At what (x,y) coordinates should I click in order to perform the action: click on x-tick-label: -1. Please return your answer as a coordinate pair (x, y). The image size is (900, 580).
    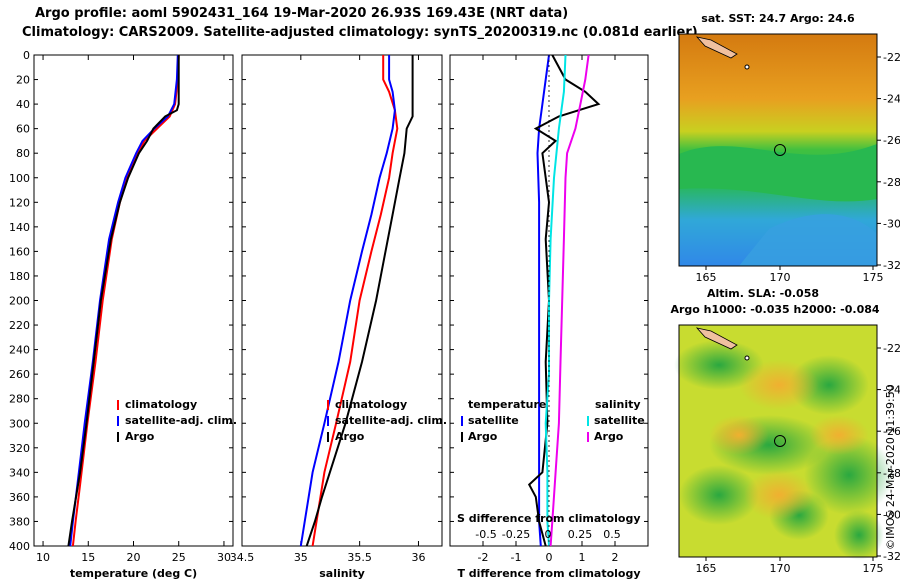
    Looking at the image, I should click on (516, 557).